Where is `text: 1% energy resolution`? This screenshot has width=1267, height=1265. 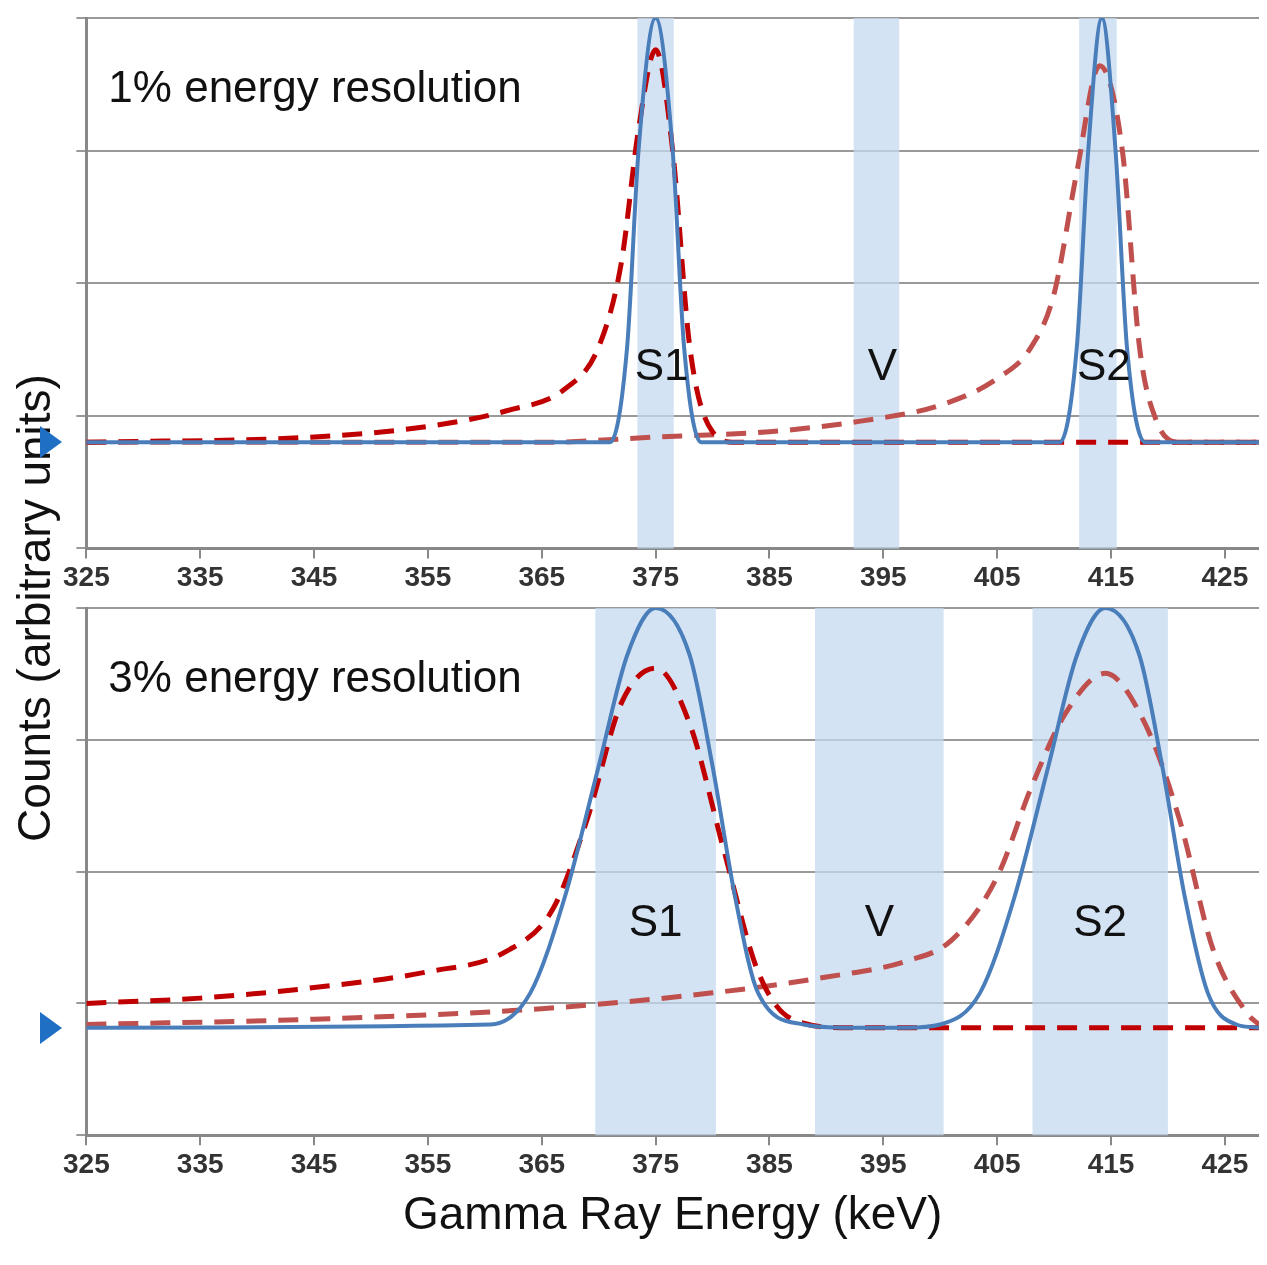
text: 1% energy resolution is located at coordinates (315, 87).